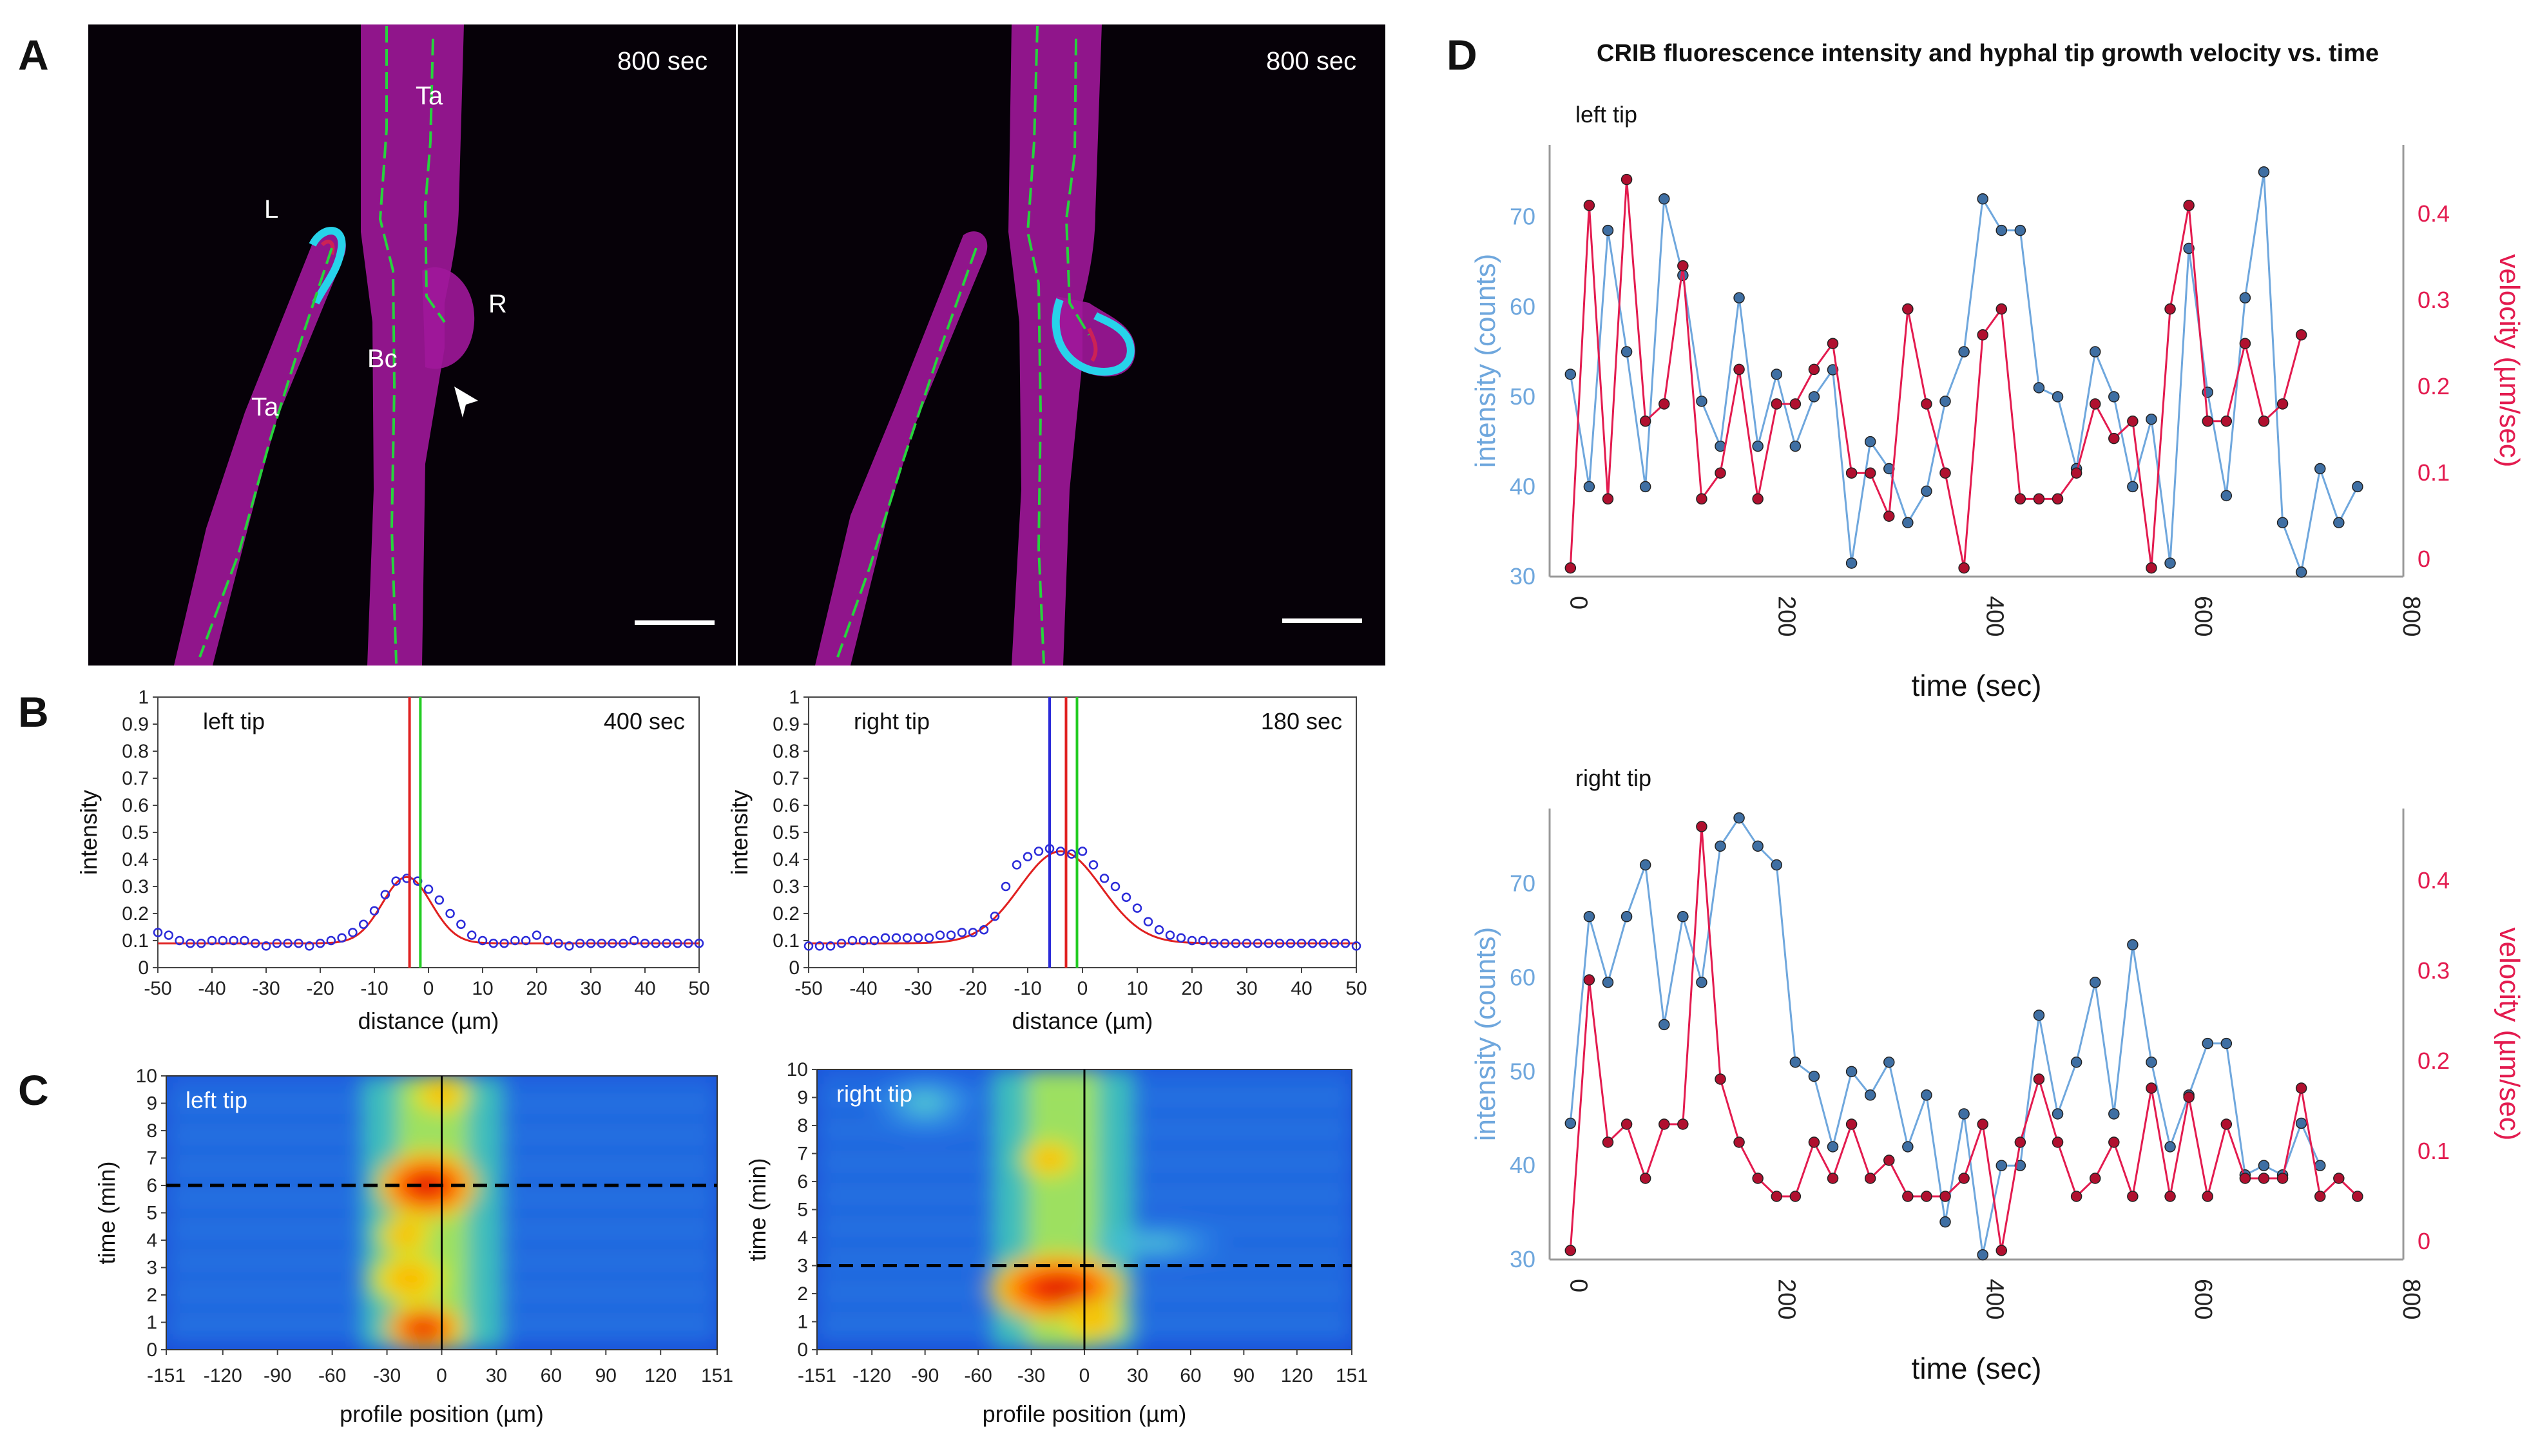 Image resolution: width=2529 pixels, height=1456 pixels. Describe the element at coordinates (1246, 988) in the screenshot. I see `x-tick-label: 30` at that location.